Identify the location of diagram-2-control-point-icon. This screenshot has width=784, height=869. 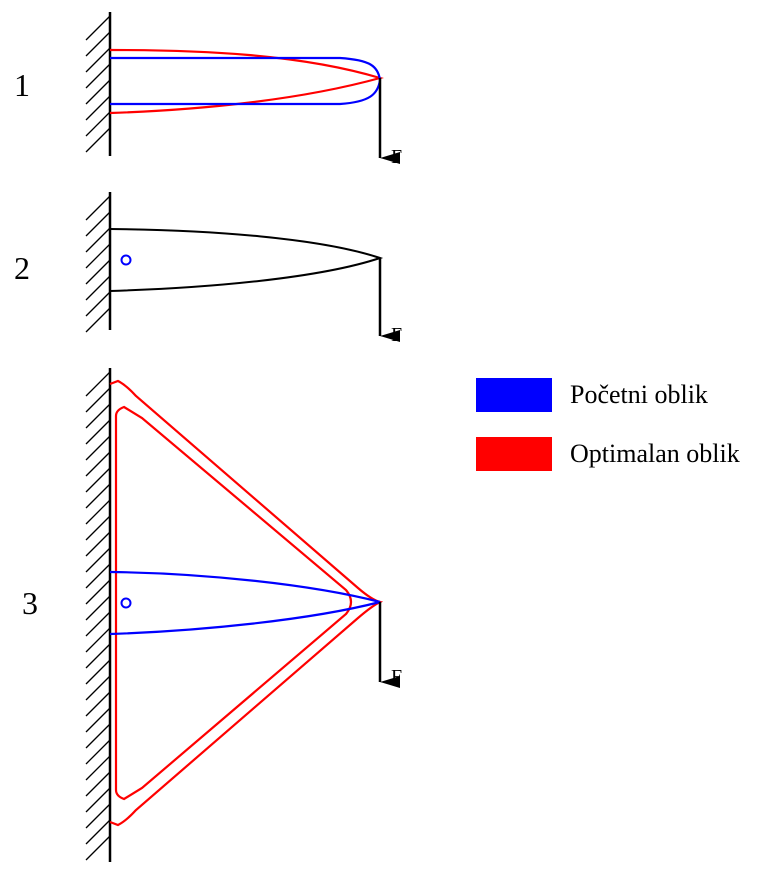
(126, 260).